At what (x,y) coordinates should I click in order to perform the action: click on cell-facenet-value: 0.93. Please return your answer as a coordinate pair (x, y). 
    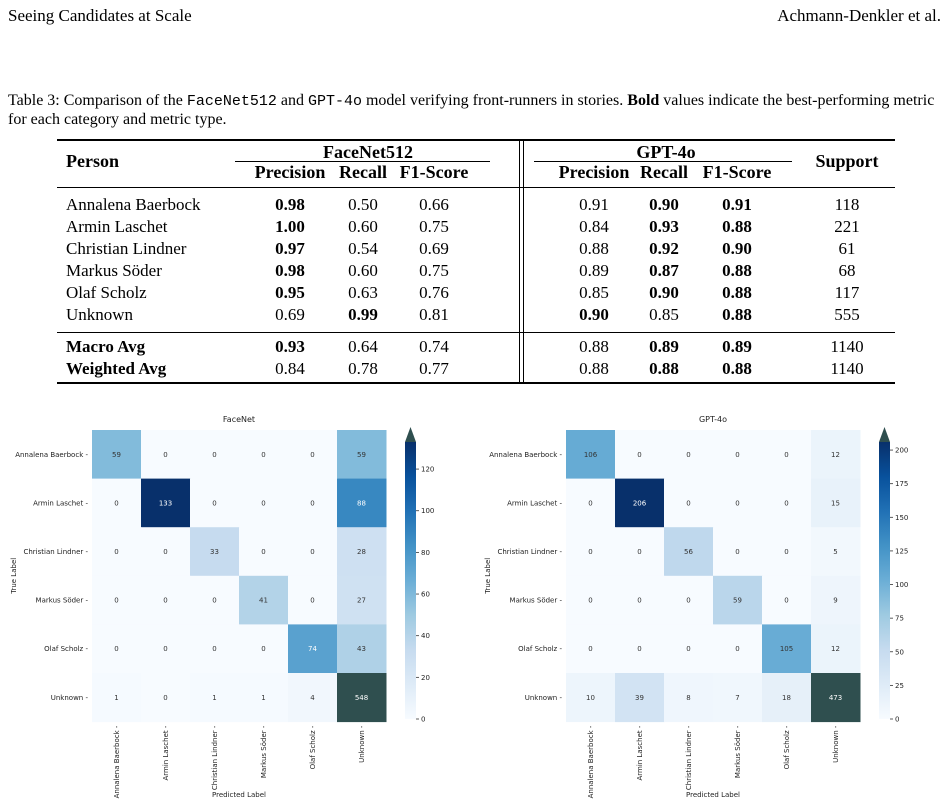
    Looking at the image, I should click on (290, 346).